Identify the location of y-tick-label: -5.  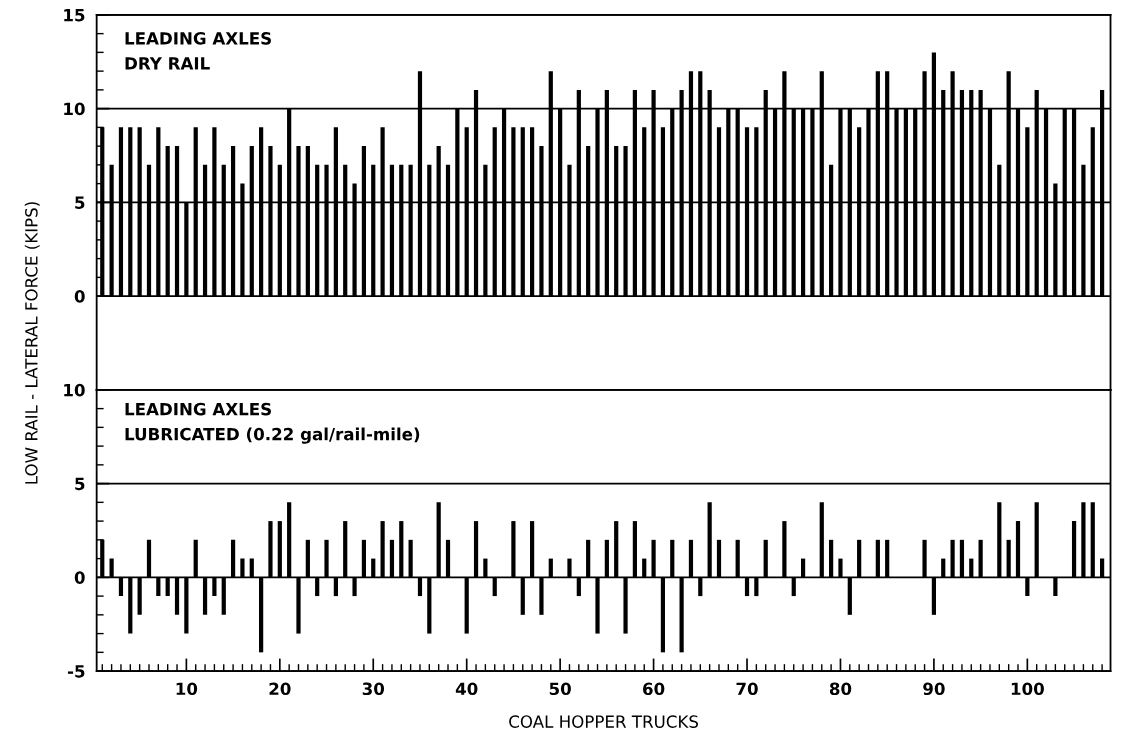
(76, 671).